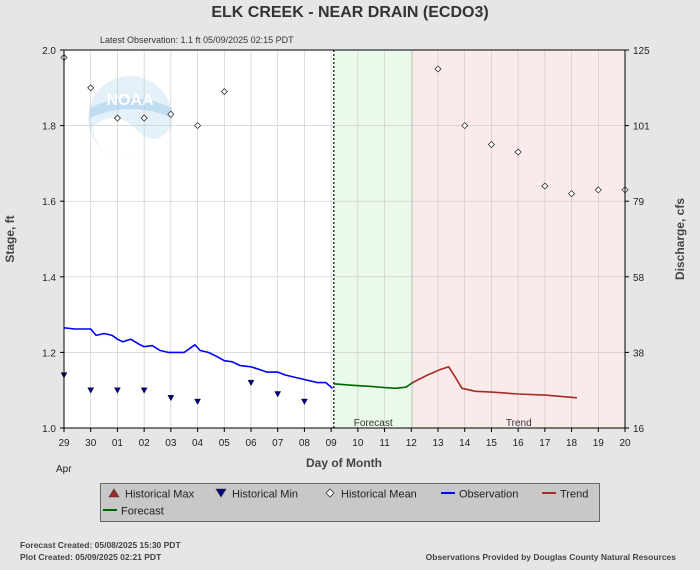  What do you see at coordinates (639, 353) in the screenshot?
I see `y2-tick-label: 38` at bounding box center [639, 353].